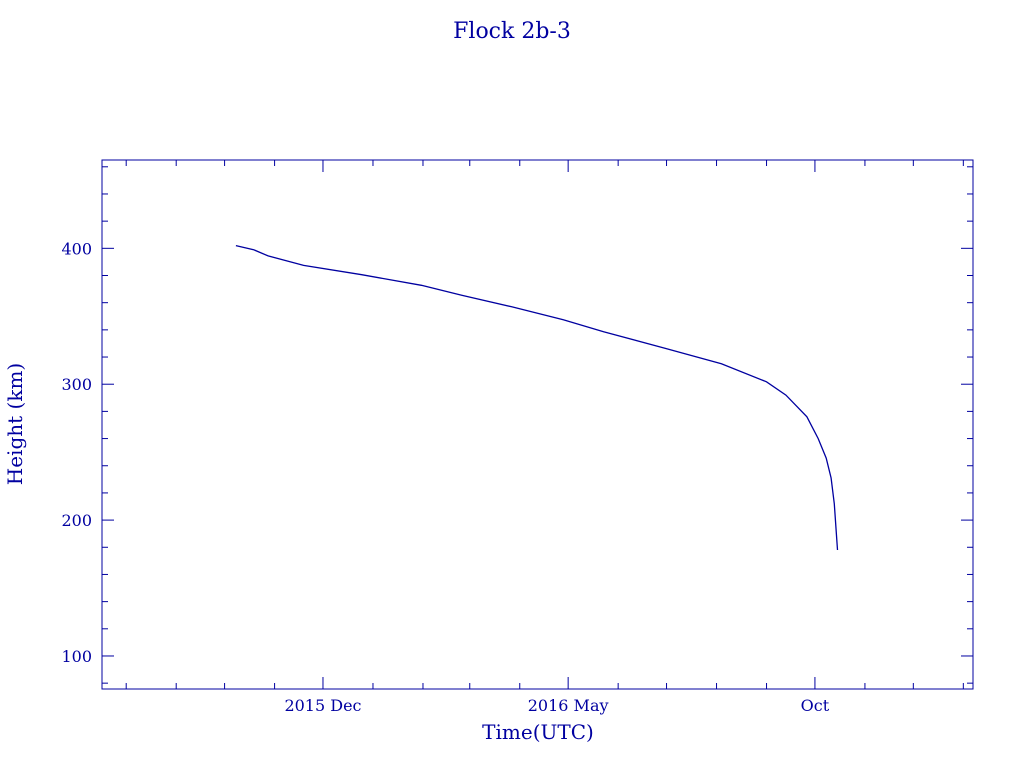 The height and width of the screenshot is (768, 1024). What do you see at coordinates (76, 656) in the screenshot?
I see `y-tick-label: 100` at bounding box center [76, 656].